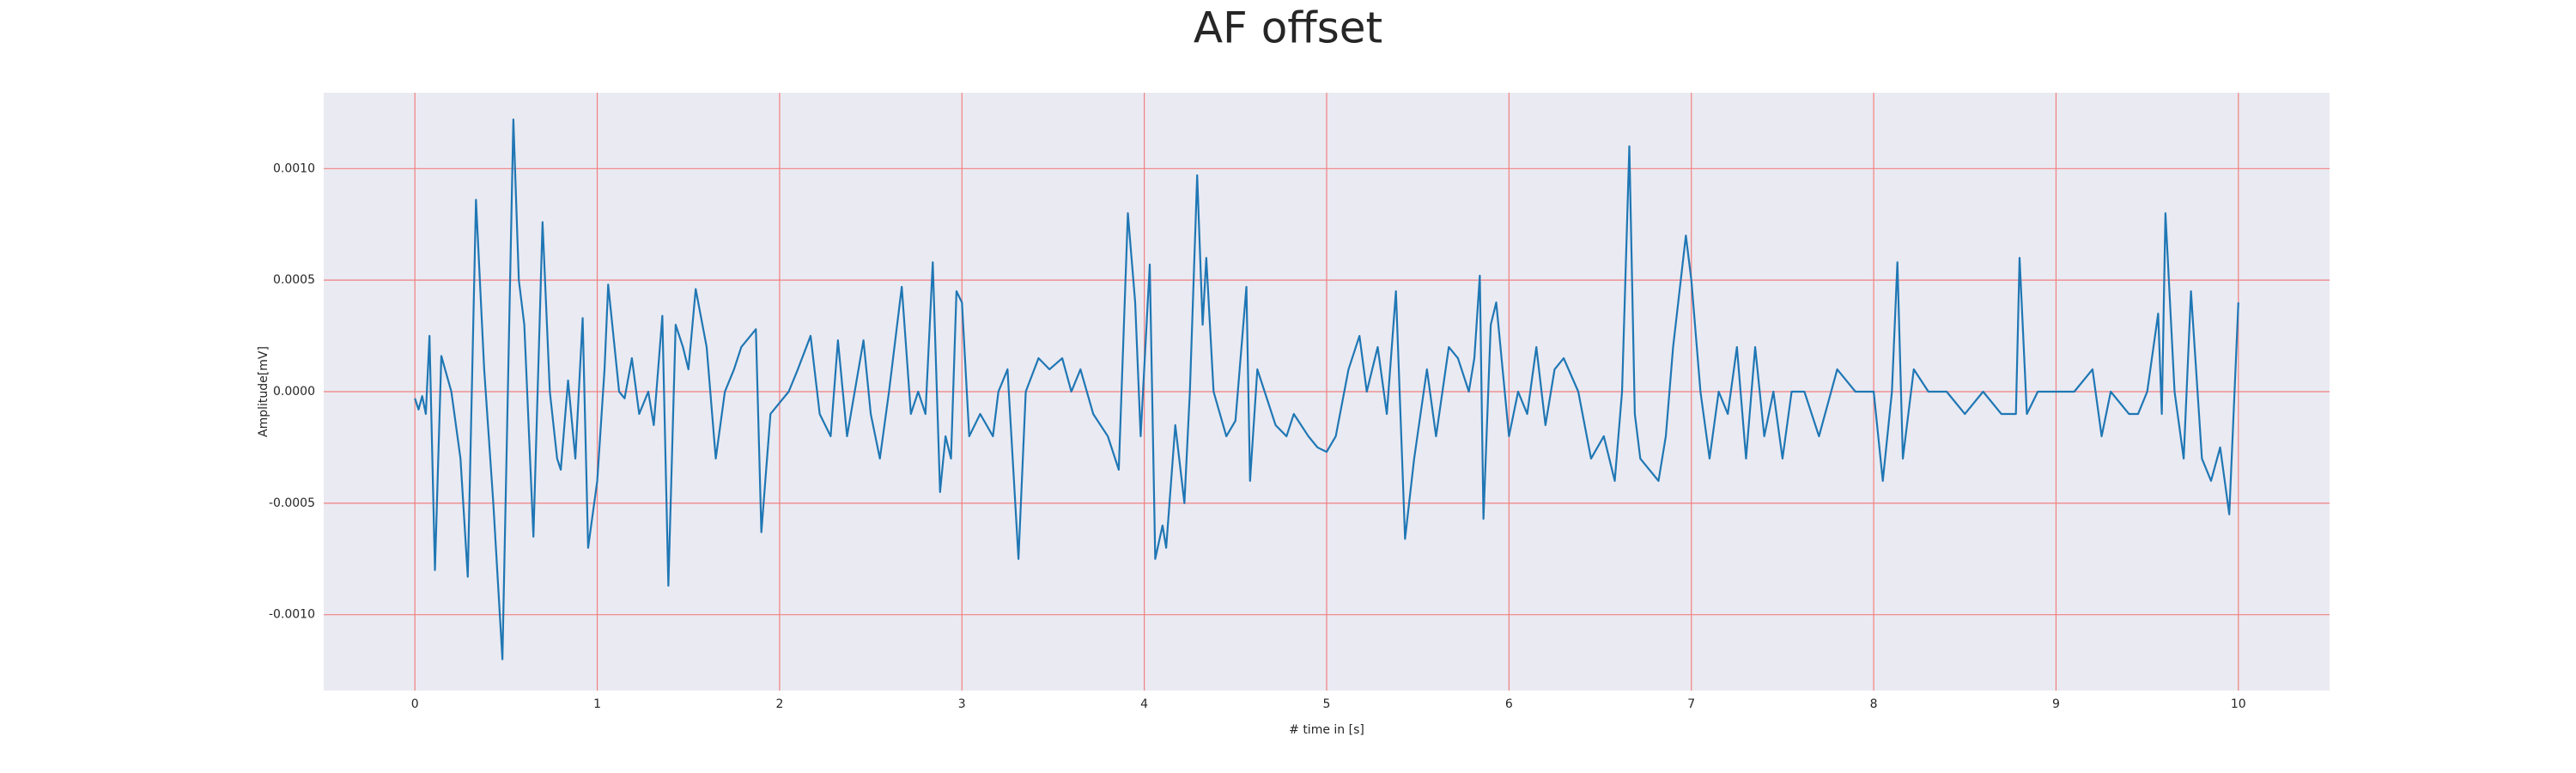 The height and width of the screenshot is (773, 2576). I want to click on y-tick-label: -0.0010, so click(292, 615).